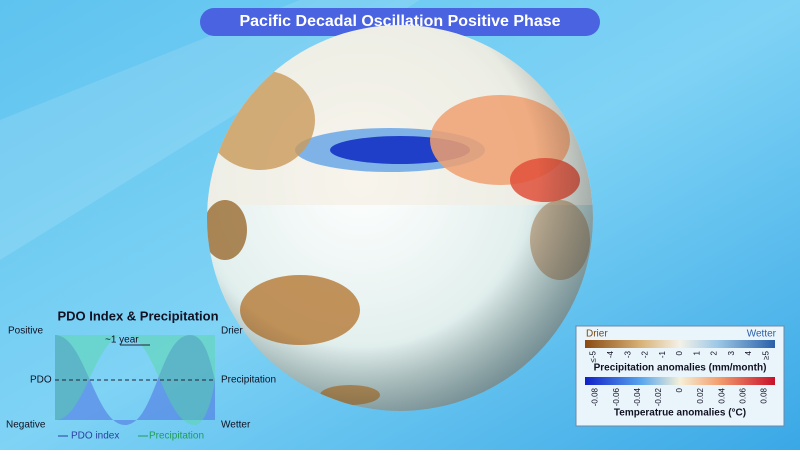 The width and height of the screenshot is (800, 455). I want to click on colorbar-tick-label: 0.02, so click(700, 395).